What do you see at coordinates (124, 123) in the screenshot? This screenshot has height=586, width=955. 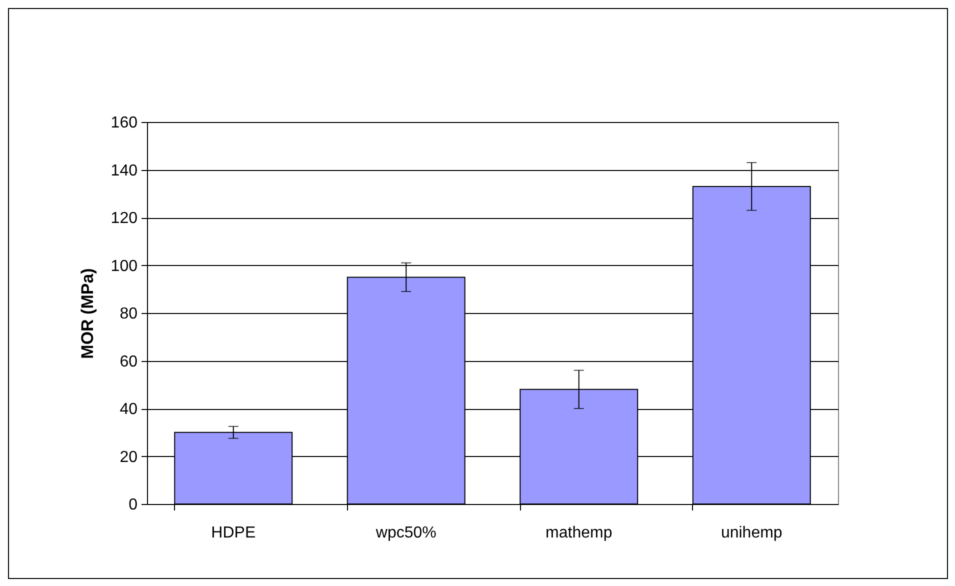 I see `y-tick-label: 160` at bounding box center [124, 123].